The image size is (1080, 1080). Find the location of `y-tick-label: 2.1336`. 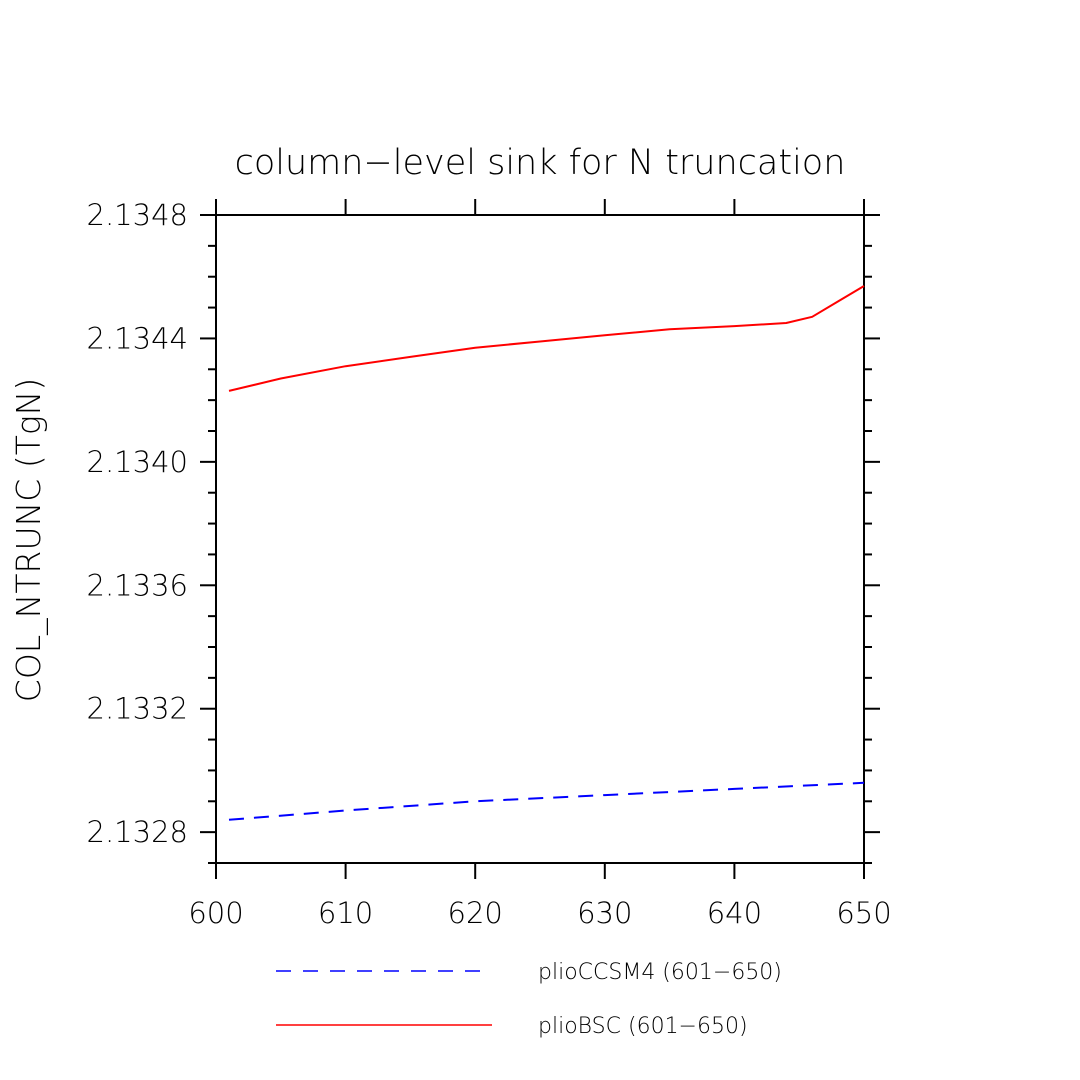

y-tick-label: 2.1336 is located at coordinates (137, 585).